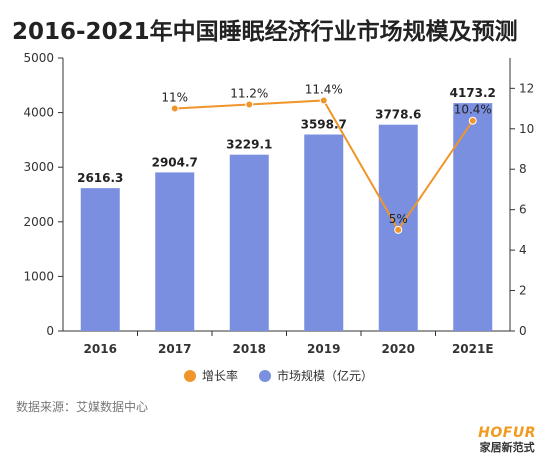 The image size is (550, 468). Describe the element at coordinates (398, 115) in the screenshot. I see `bar-value-label: 3778.6` at that location.